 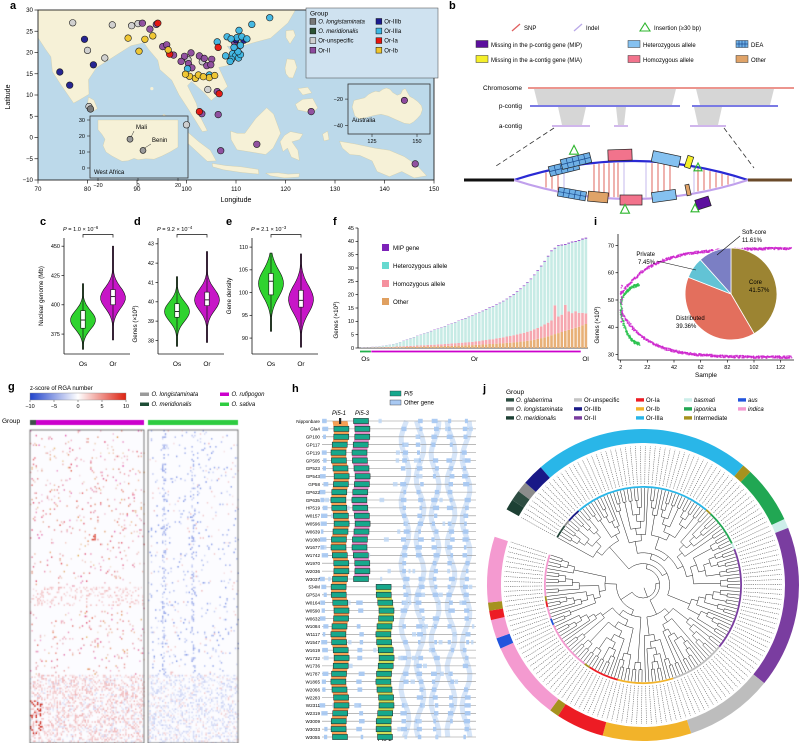 What do you see at coordinates (8, 96) in the screenshot?
I see `y-axis-label: Latitude` at bounding box center [8, 96].